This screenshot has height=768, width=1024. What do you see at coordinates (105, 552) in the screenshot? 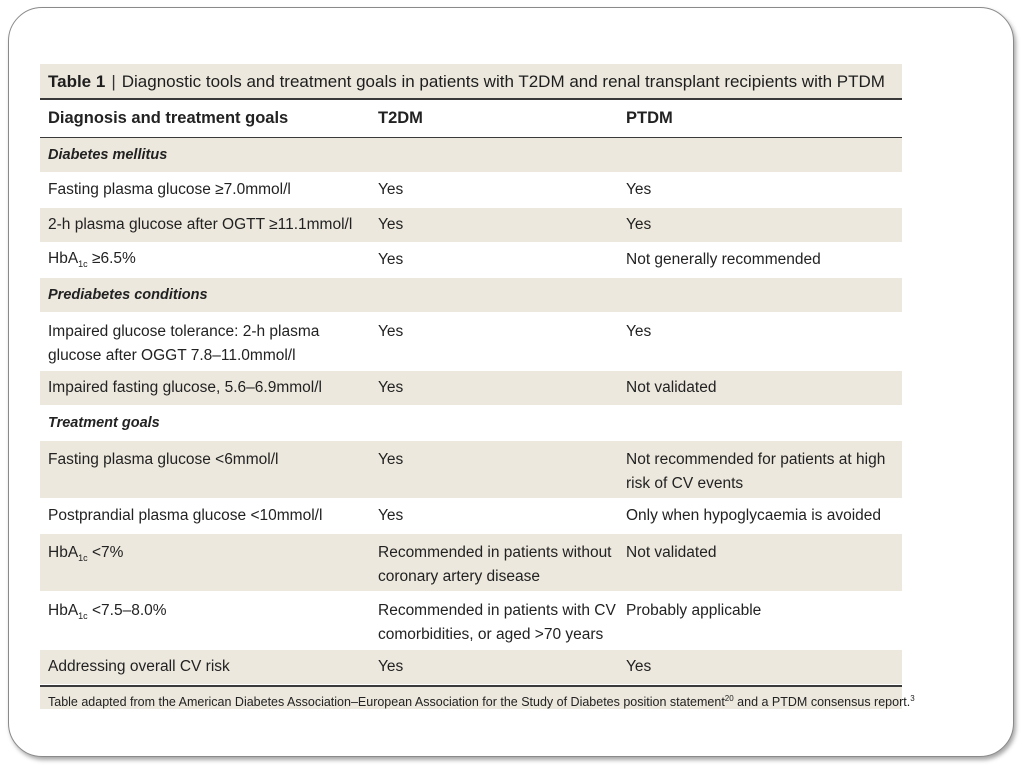
I see `hba-threshold: <7%` at bounding box center [105, 552].